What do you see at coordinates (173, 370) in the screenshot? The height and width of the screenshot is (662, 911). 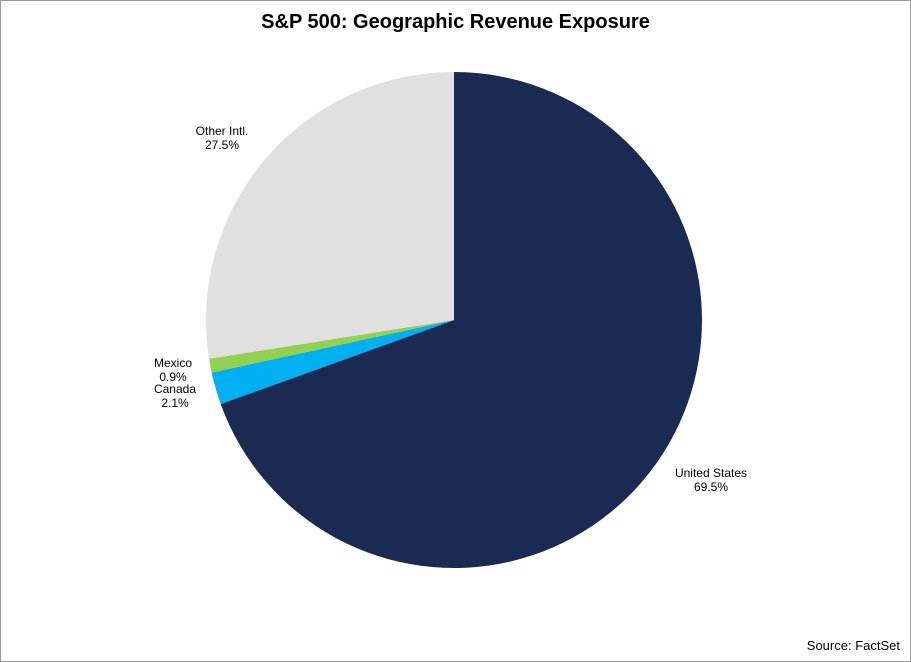 I see `slice-label: Mexico 0.9%` at bounding box center [173, 370].